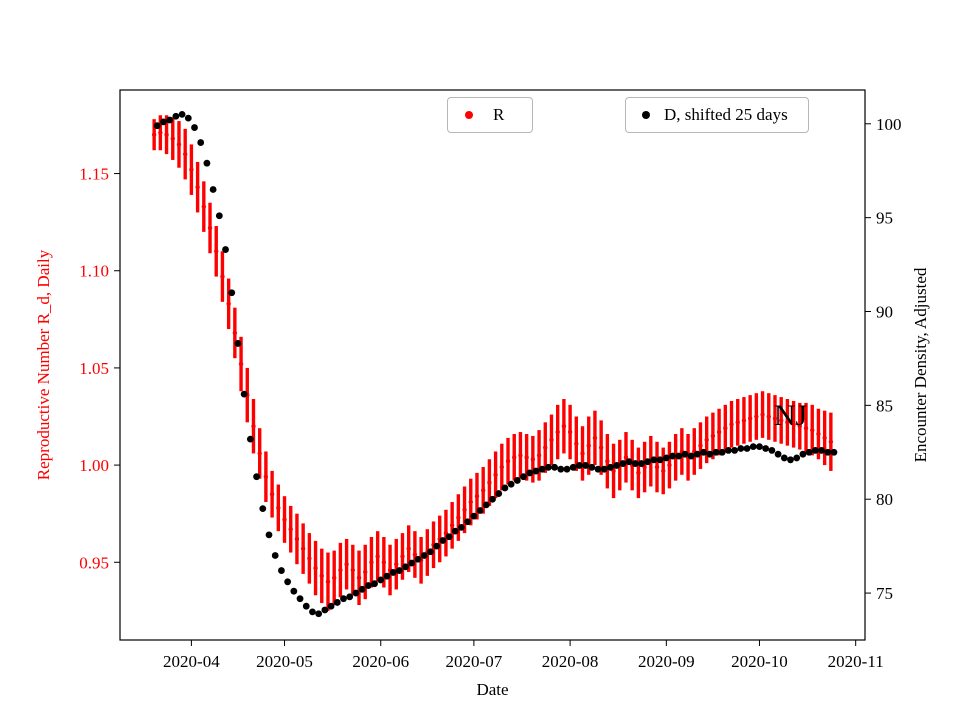 This screenshot has width=960, height=720. Describe the element at coordinates (94, 562) in the screenshot. I see `svg-text: 0.95` at that location.